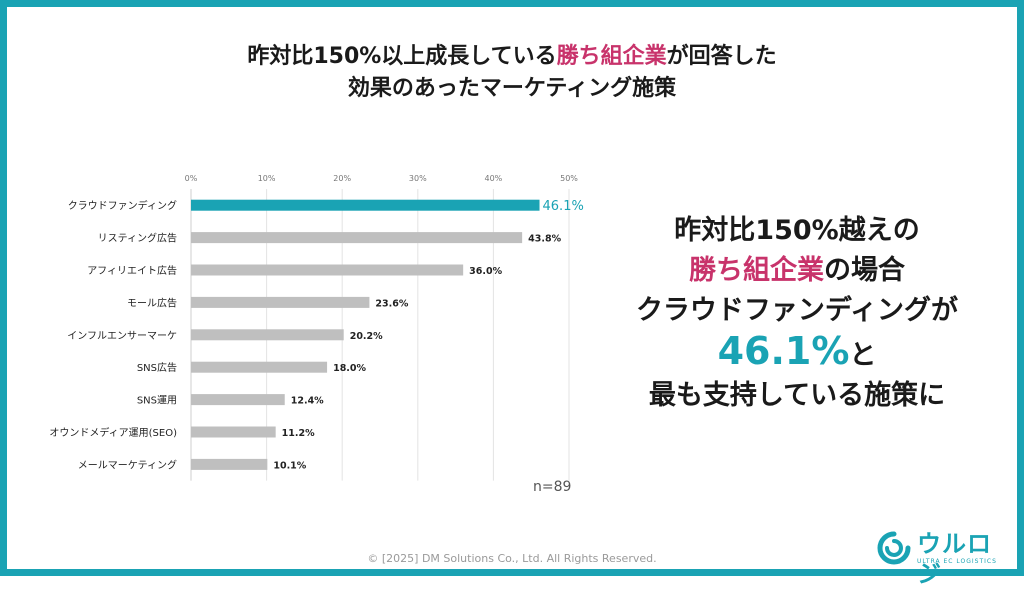 The image size is (1024, 589). I want to click on callout-highlight: 勝ち組企業, so click(756, 270).